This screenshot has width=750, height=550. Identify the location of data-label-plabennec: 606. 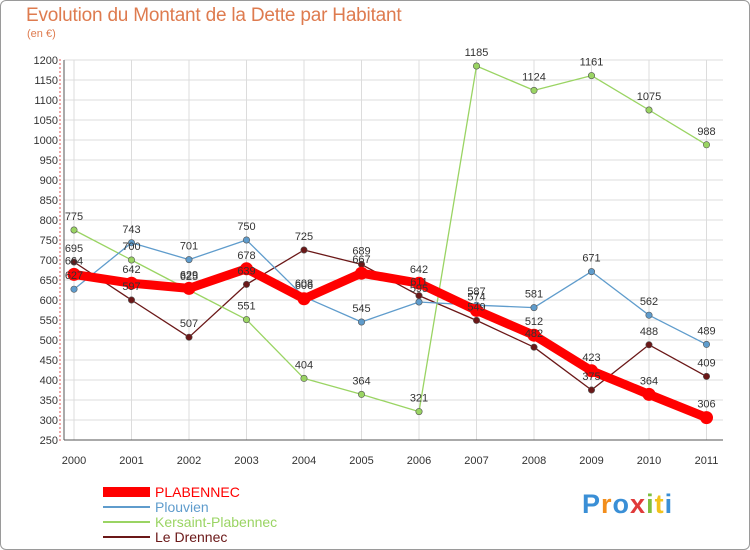
(304, 286).